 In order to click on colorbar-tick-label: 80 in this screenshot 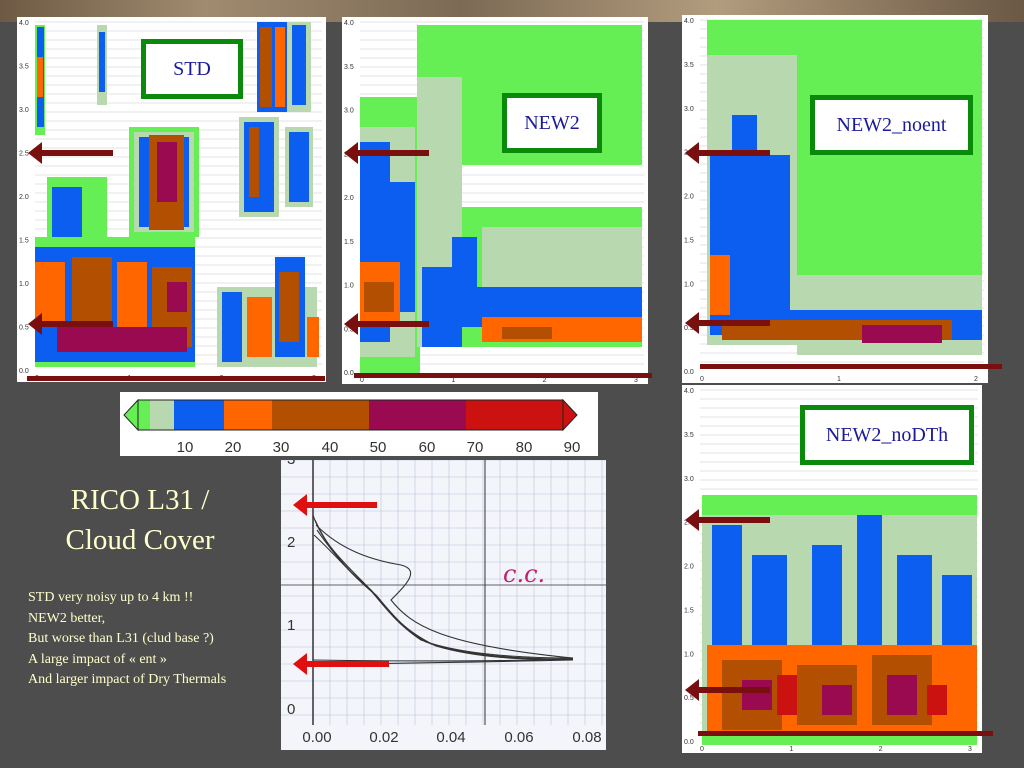, I will do `click(524, 447)`.